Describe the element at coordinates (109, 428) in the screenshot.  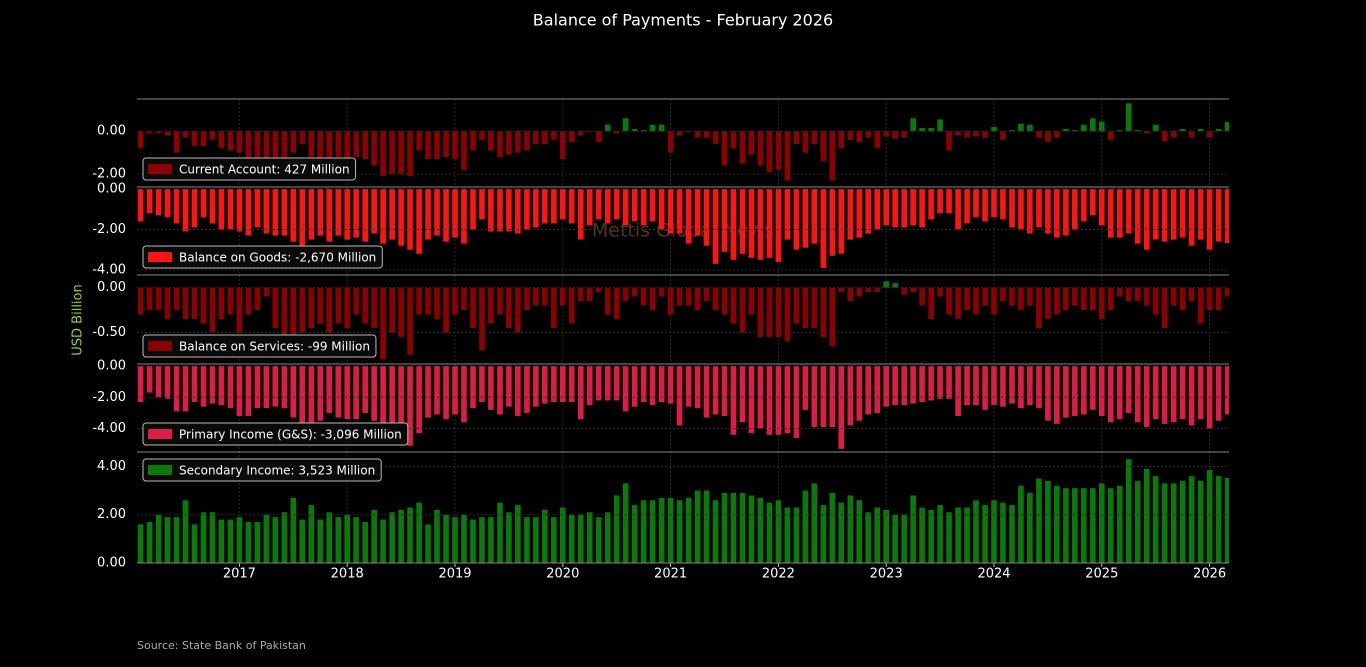
I see `y-tick-label: -4.00` at that location.